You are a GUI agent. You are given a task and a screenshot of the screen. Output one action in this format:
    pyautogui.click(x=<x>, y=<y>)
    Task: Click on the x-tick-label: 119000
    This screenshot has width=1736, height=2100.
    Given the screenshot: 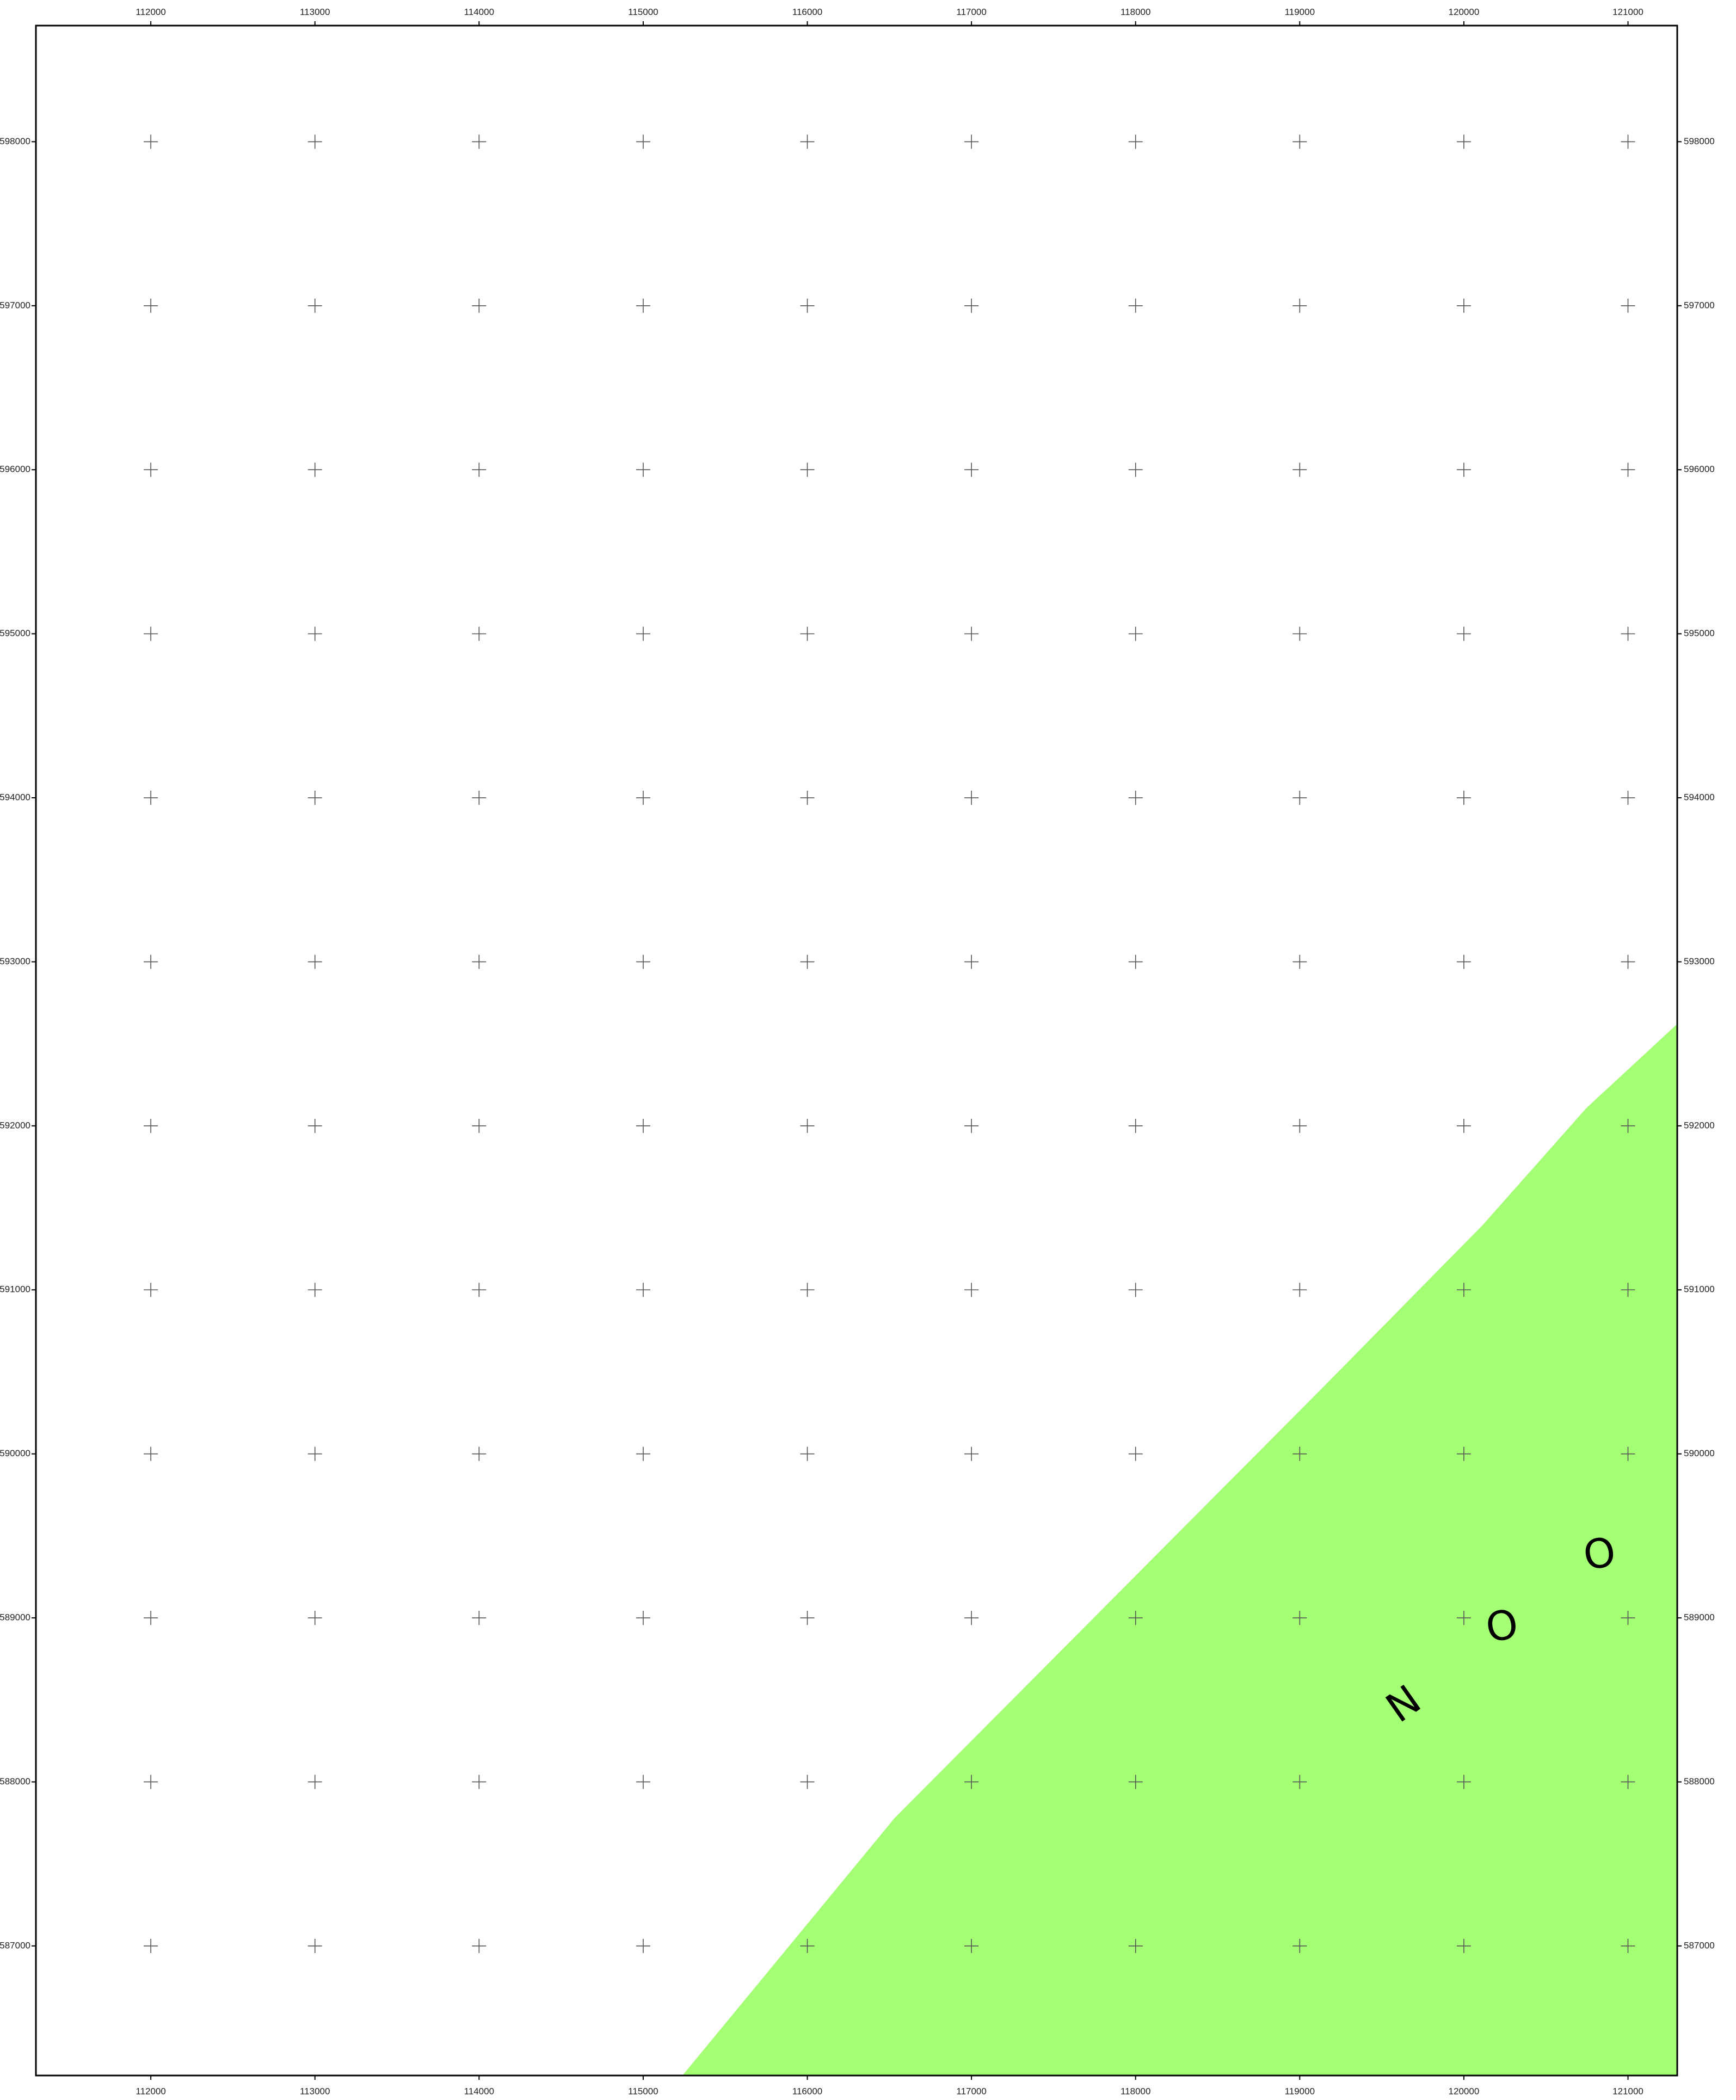 What is the action you would take?
    pyautogui.click(x=1300, y=12)
    